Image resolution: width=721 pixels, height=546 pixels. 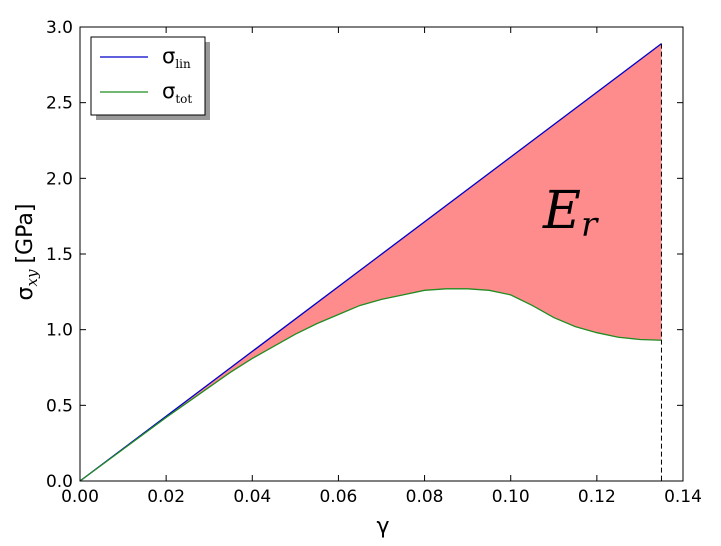 What do you see at coordinates (59, 331) in the screenshot?
I see `y-tick-label: 1.0` at bounding box center [59, 331].